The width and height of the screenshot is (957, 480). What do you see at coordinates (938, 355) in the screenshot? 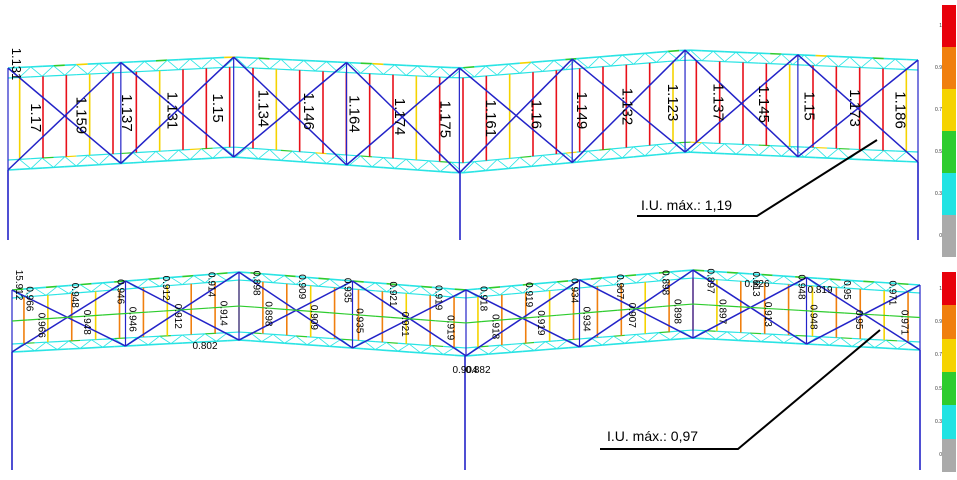
I see `legend-tick-label: 0.7` at bounding box center [938, 355].